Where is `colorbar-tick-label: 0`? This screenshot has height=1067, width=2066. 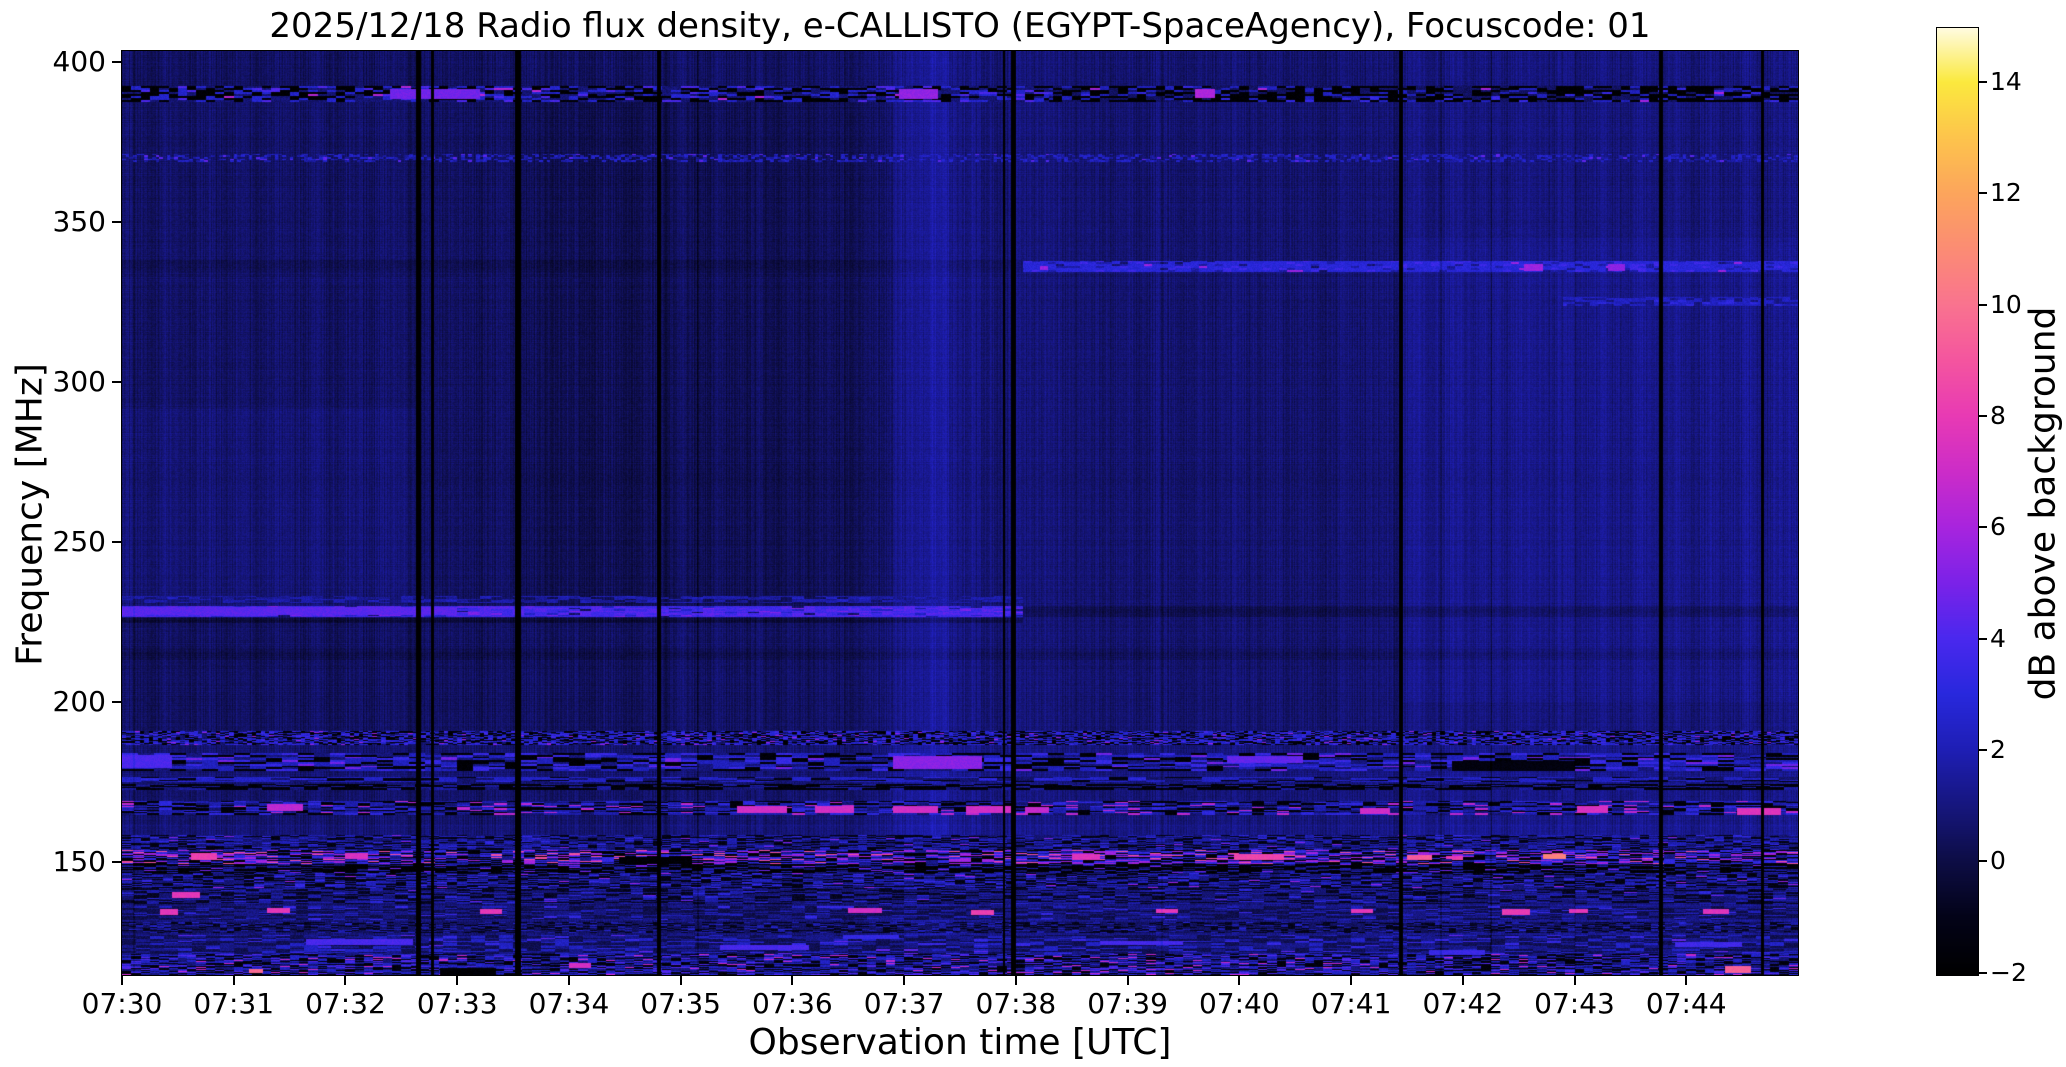 colorbar-tick-label: 0 is located at coordinates (1998, 861).